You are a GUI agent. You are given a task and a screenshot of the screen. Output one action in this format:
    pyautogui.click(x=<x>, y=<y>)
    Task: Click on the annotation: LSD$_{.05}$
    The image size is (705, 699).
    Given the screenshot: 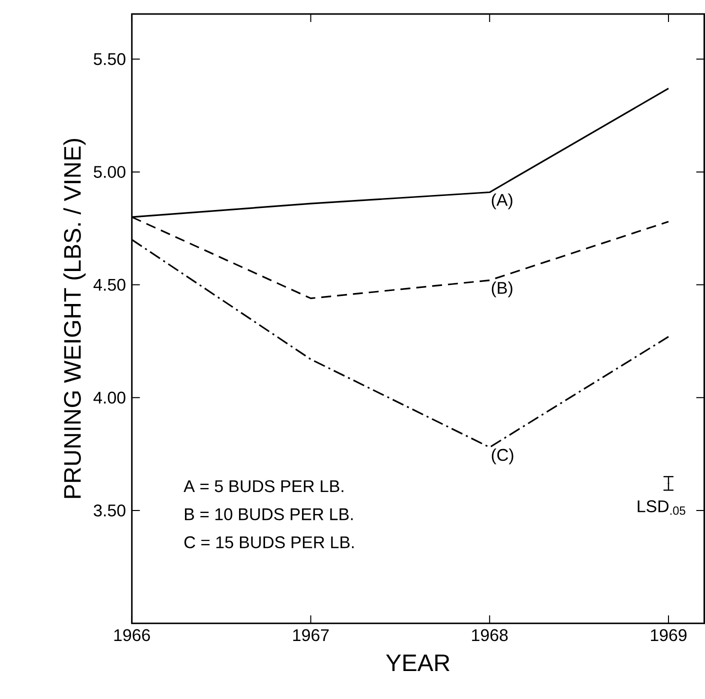 What is the action you would take?
    pyautogui.click(x=662, y=507)
    